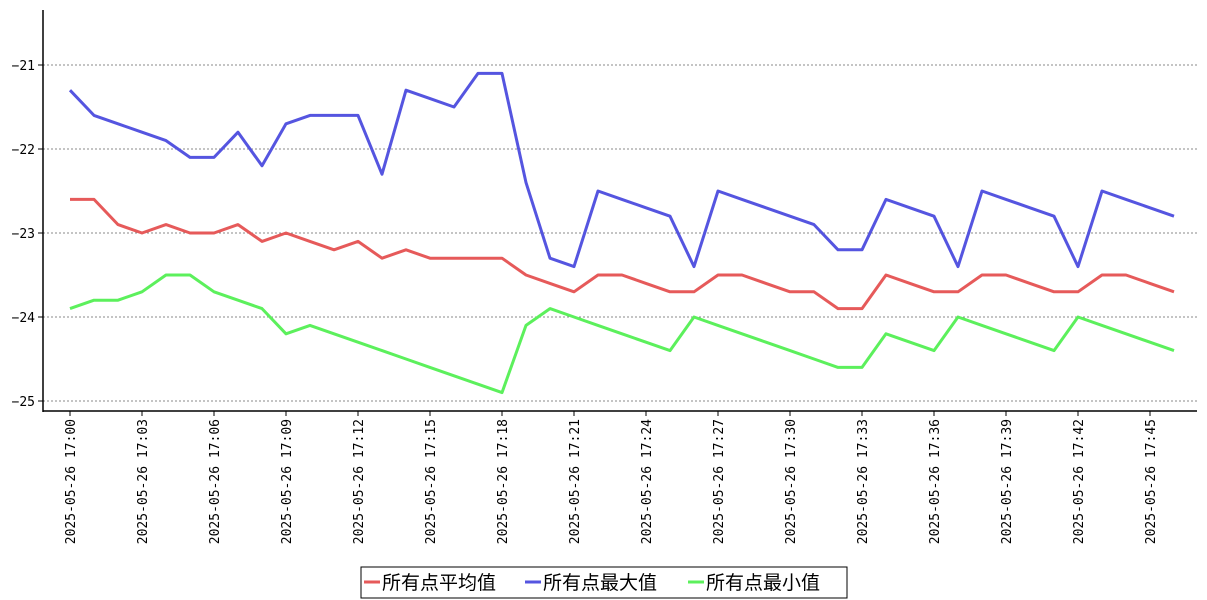 This screenshot has height=600, width=1207. What do you see at coordinates (791, 481) in the screenshot?
I see `x-tick-label: 2025-05-26 17:30` at bounding box center [791, 481].